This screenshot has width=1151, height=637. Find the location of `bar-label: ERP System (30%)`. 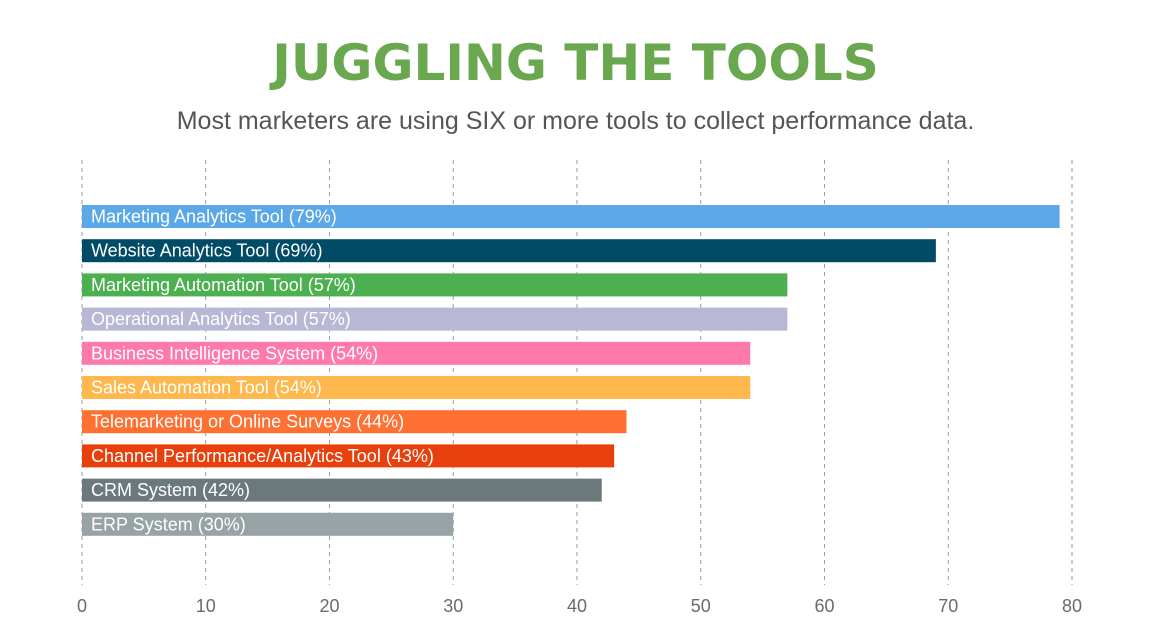

bar-label: ERP System (30%) is located at coordinates (168, 524).